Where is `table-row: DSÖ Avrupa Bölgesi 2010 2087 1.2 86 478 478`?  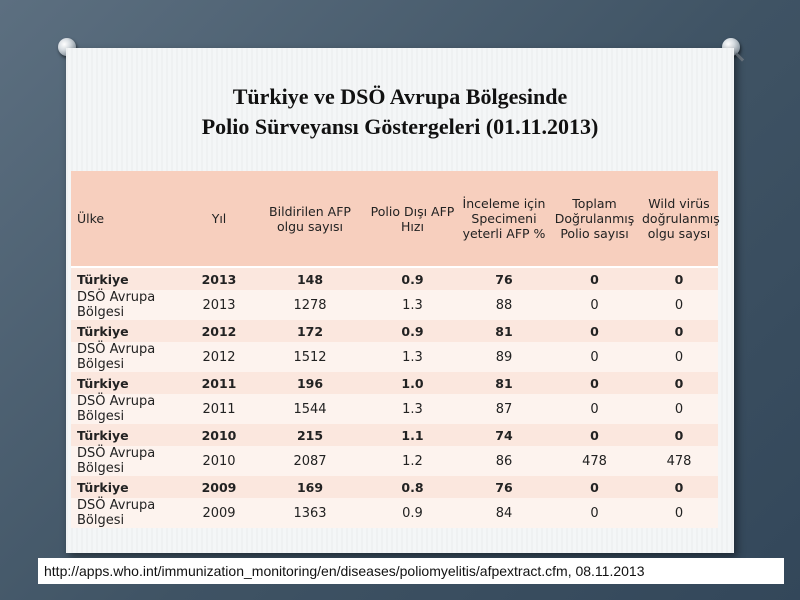 table-row: DSÖ Avrupa Bölgesi 2010 2087 1.2 86 478 478 is located at coordinates (394, 461).